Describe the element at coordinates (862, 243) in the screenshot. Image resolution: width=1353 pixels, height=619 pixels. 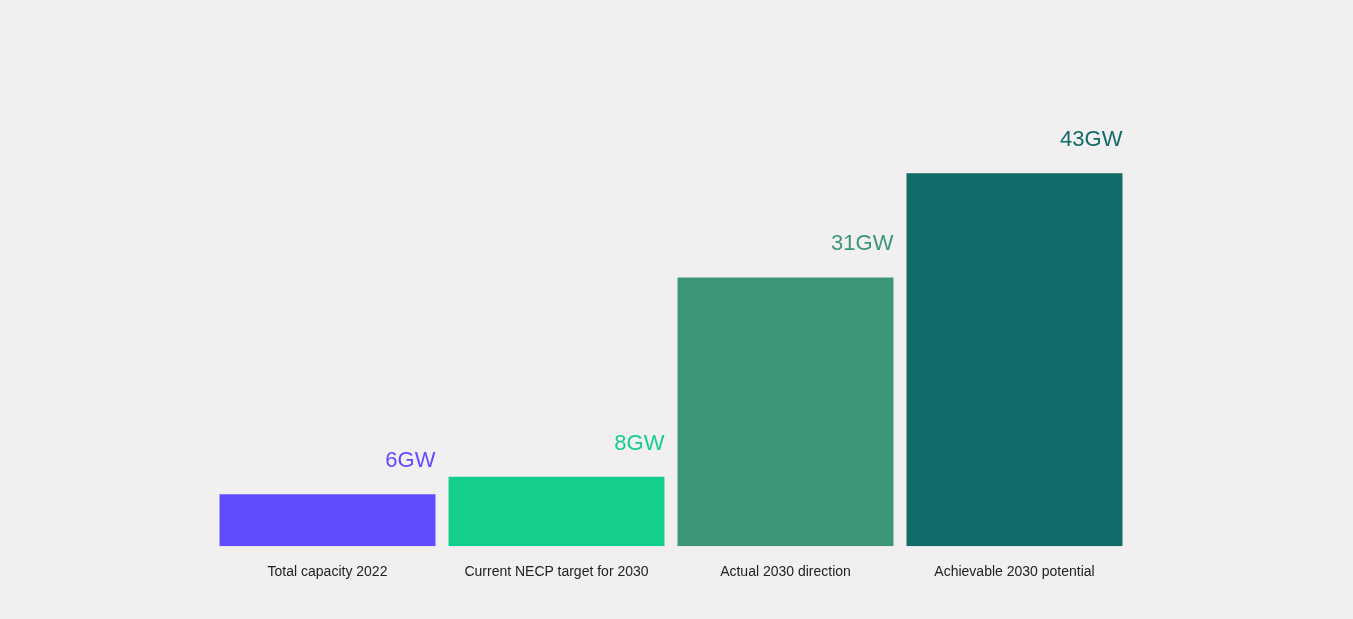
I see `data-label: 31GW` at that location.